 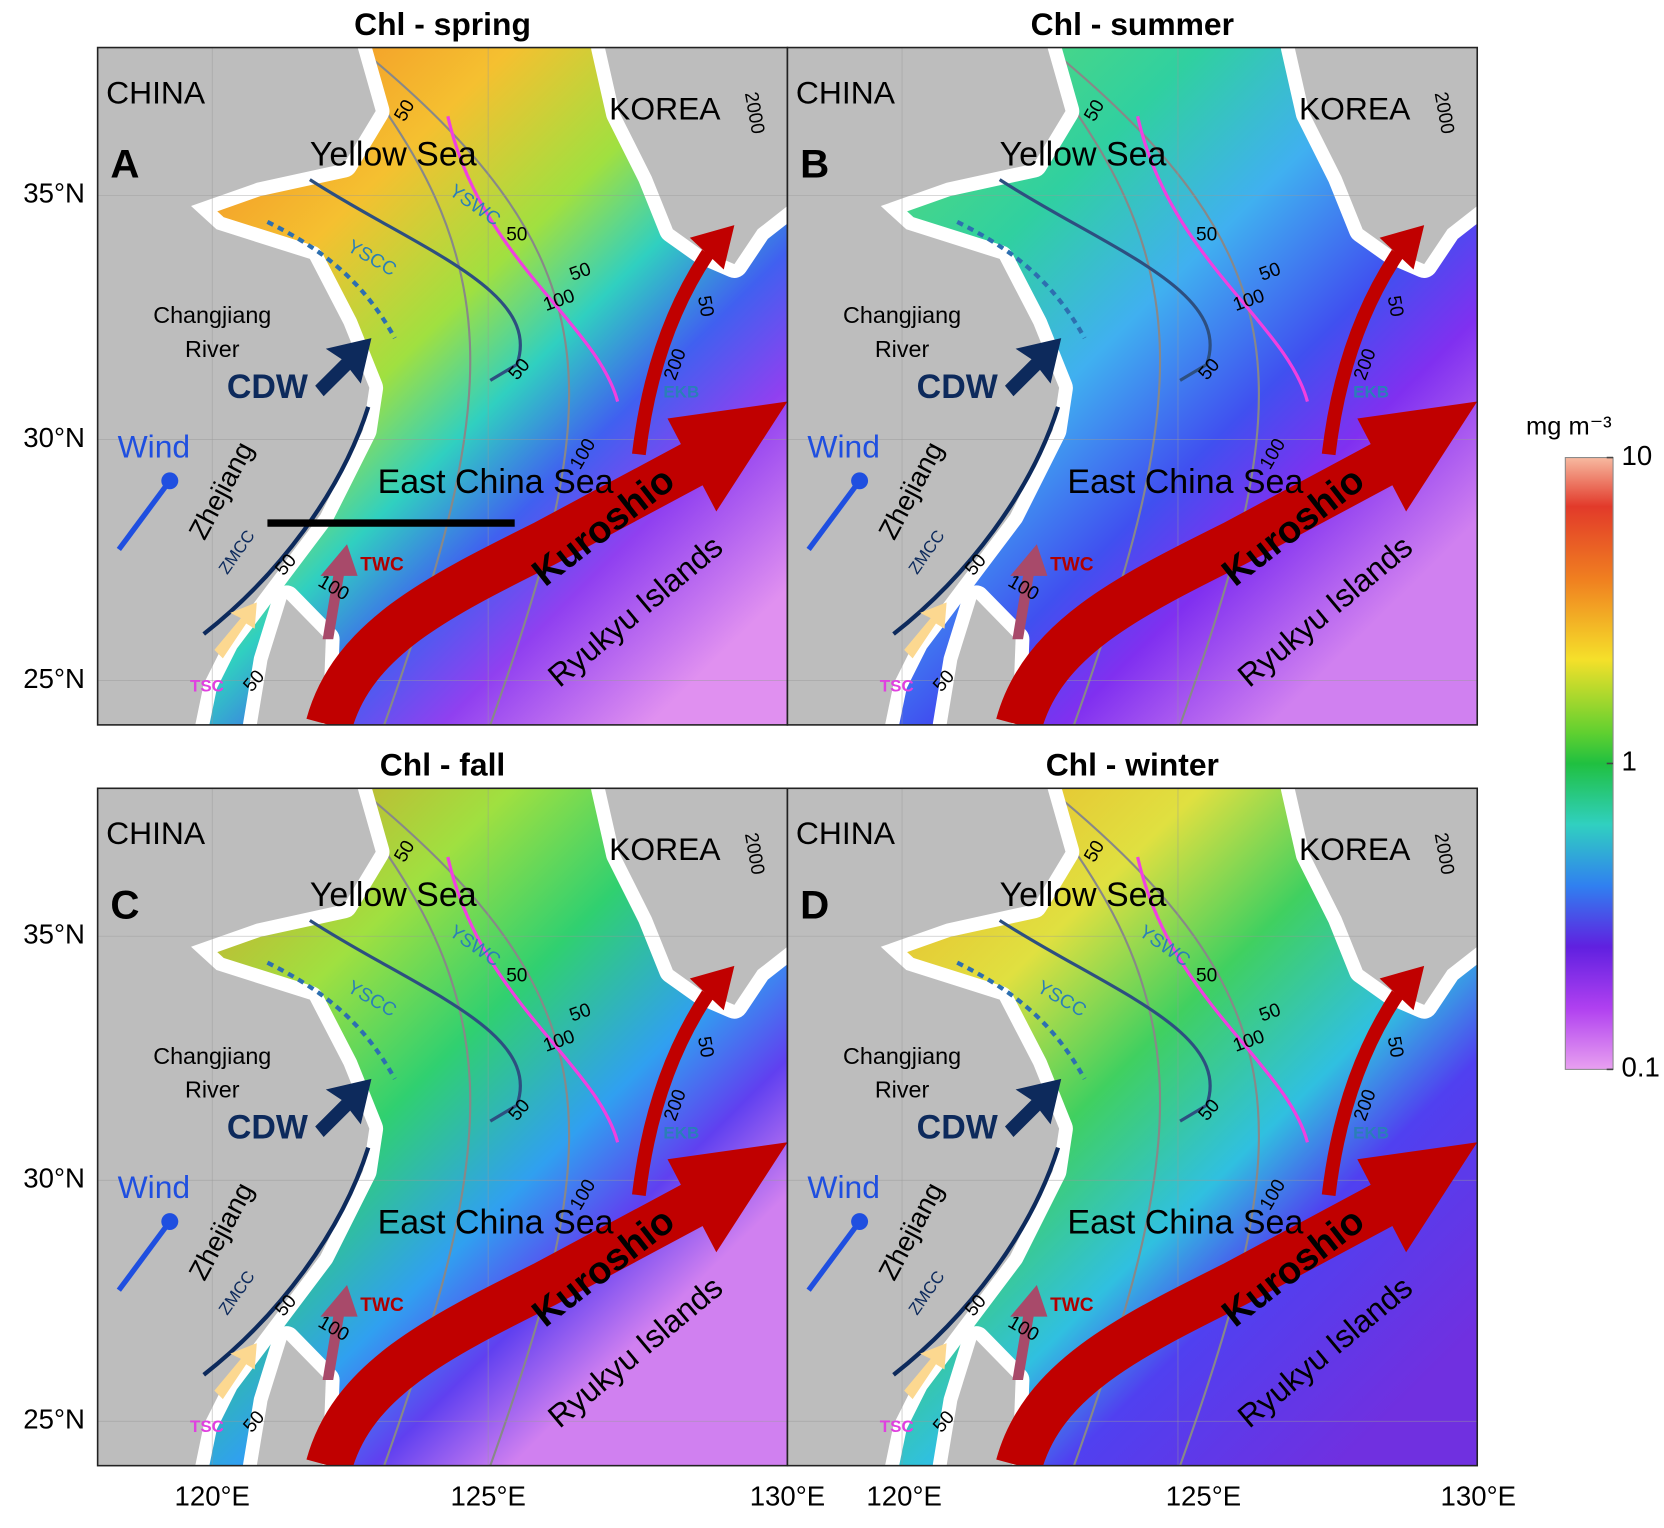 What do you see at coordinates (1569, 427) in the screenshot?
I see `colorbar-unit: mg m⁻³` at bounding box center [1569, 427].